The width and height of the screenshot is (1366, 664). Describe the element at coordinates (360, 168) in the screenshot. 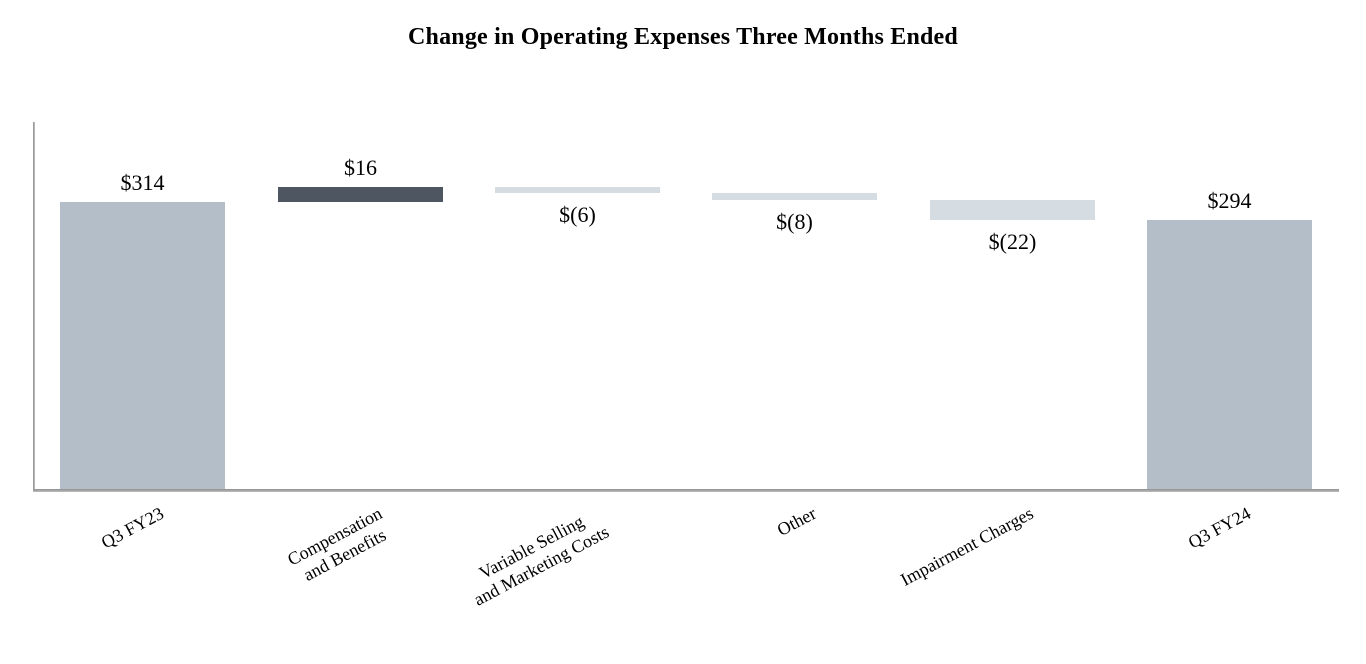

I see `value-label-compensation-and-benefits: $16` at that location.